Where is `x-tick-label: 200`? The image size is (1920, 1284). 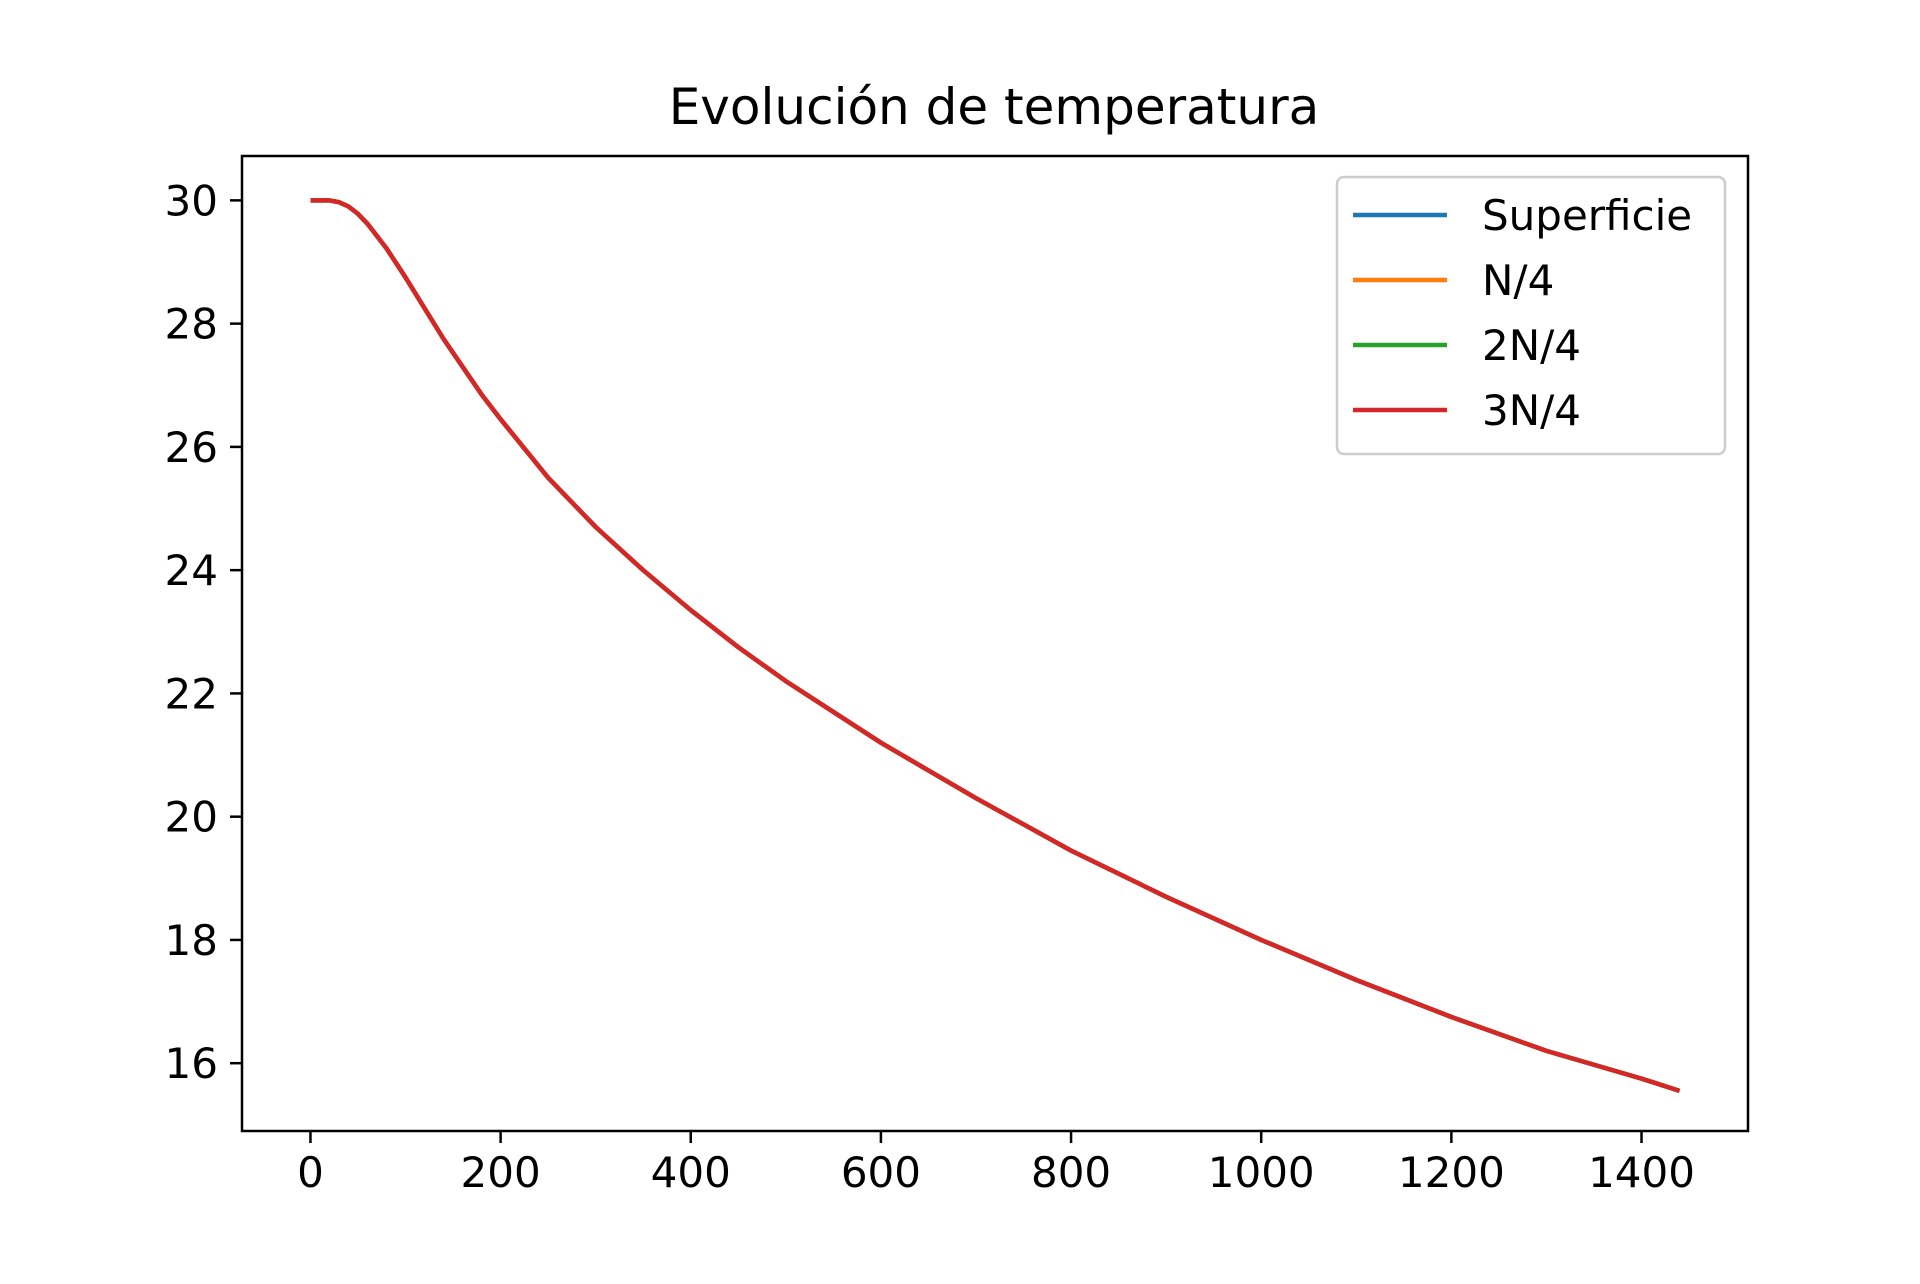 x-tick-label: 200 is located at coordinates (501, 1172).